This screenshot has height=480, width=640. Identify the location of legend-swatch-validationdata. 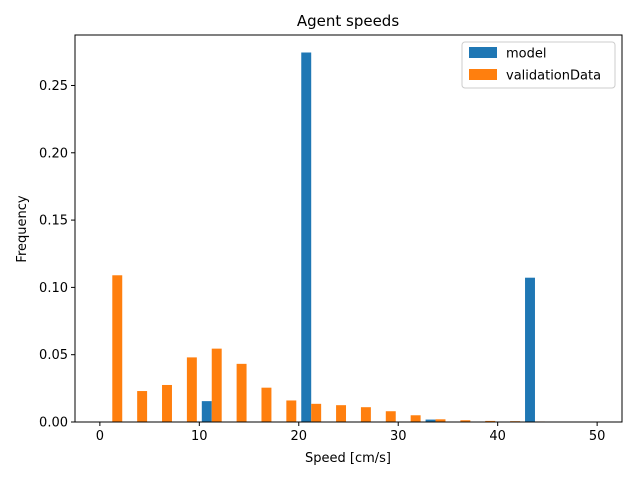
(483, 74).